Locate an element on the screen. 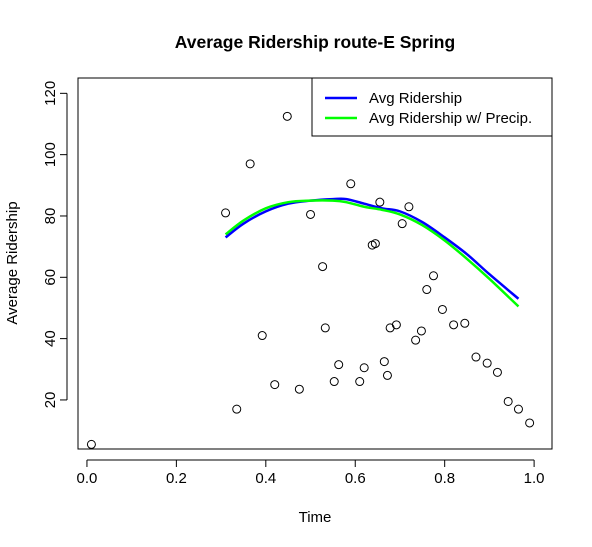 This screenshot has width=592, height=547. x-tick-label: 0.2 is located at coordinates (176, 478).